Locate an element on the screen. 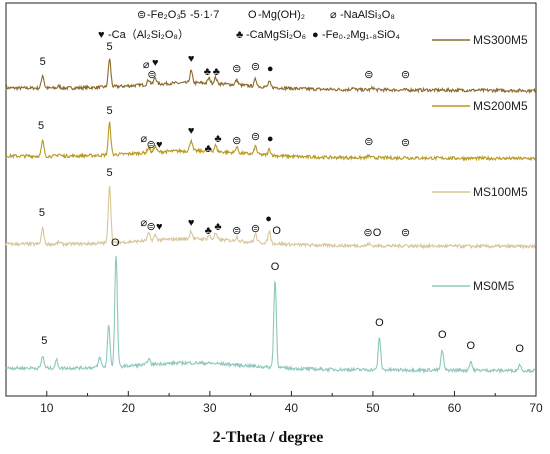  x-tick-label-40: 40 is located at coordinates (292, 408).